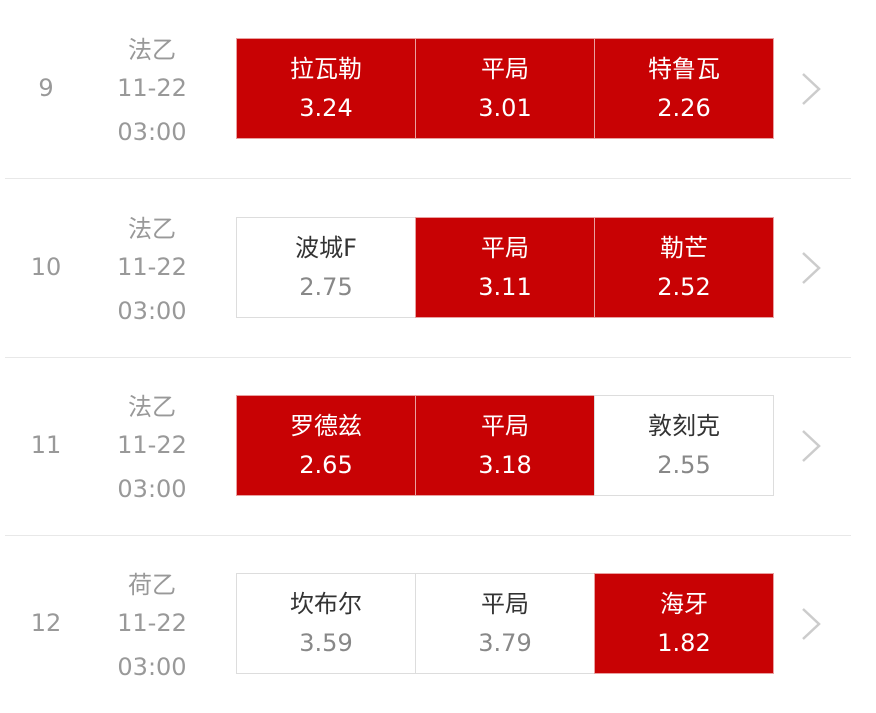 This screenshot has width=876, height=713. Describe the element at coordinates (684, 465) in the screenshot. I see `option-odds: 2.55` at that location.